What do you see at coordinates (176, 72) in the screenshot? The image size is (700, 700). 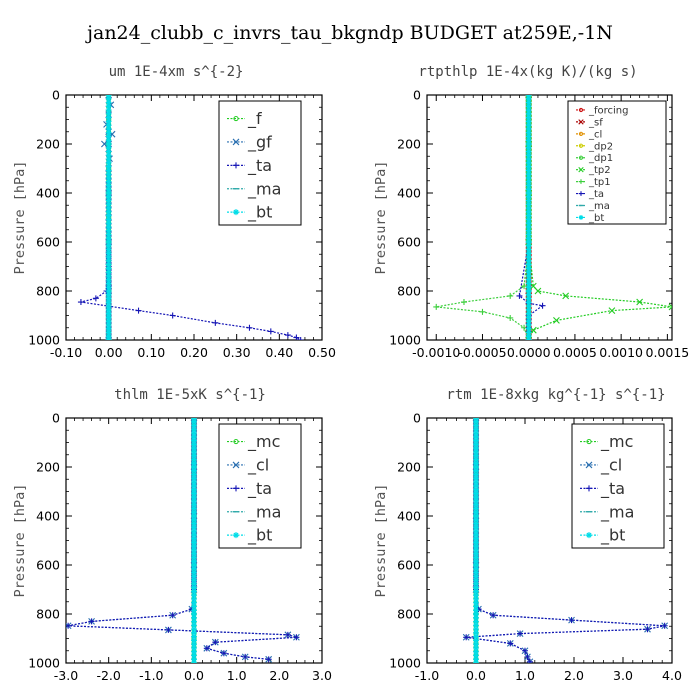 I see `panel-title: um 1E-4xm s^{-2}` at bounding box center [176, 72].